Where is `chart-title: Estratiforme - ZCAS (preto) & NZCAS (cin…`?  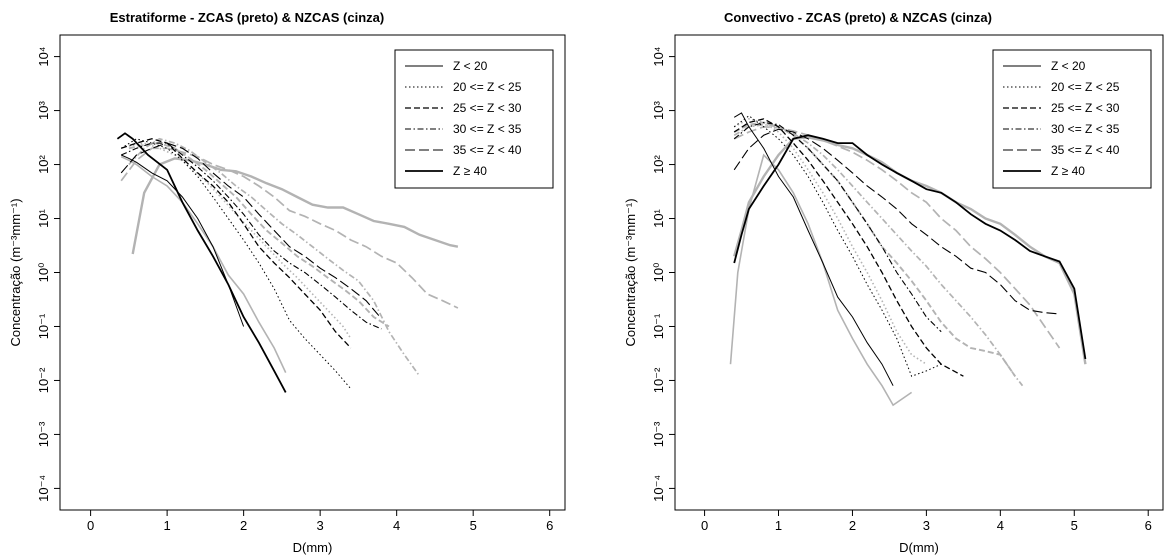
chart-title: Estratiforme - ZCAS (preto) & NZCAS (cin… is located at coordinates (247, 17).